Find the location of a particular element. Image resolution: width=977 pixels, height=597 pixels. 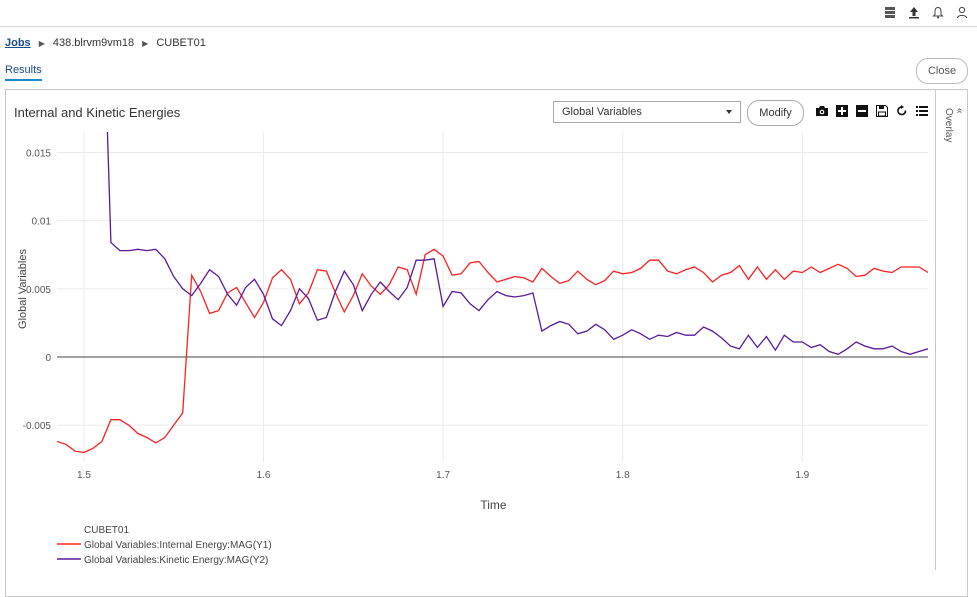

y-tick-label: 0 is located at coordinates (48, 358).